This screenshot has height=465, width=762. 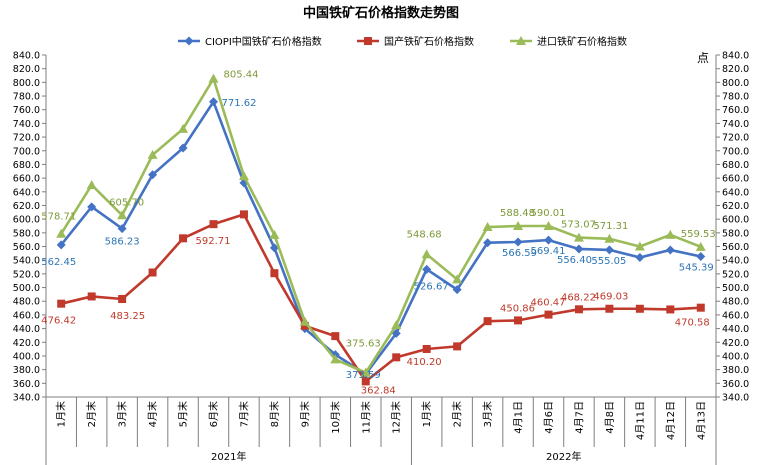 I want to click on data-label: 571.31, so click(x=610, y=226).